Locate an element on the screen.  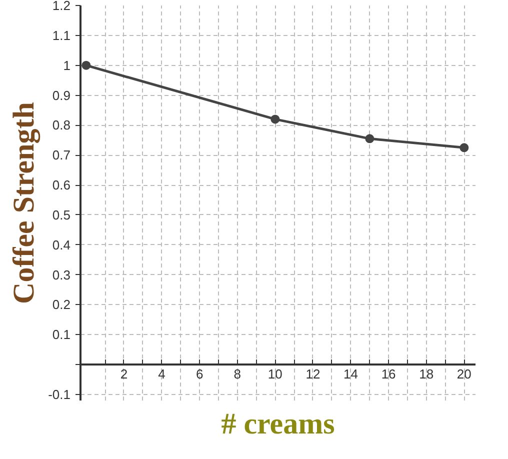
y-tick-label: 0.9 is located at coordinates (61, 95).